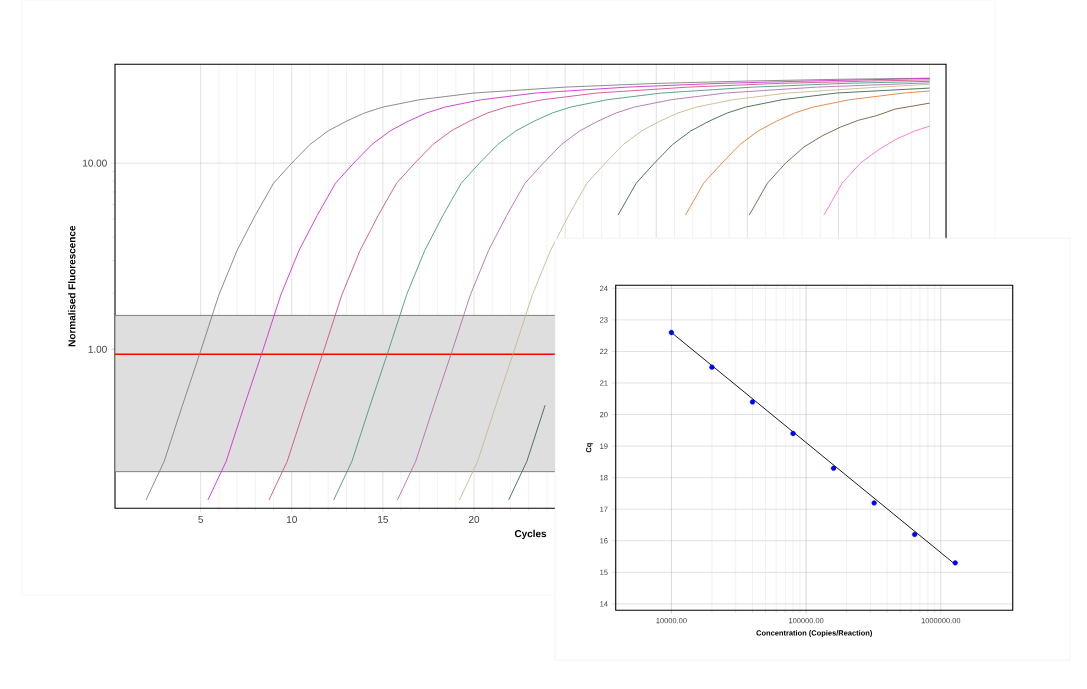  What do you see at coordinates (95, 163) in the screenshot?
I see `y-tick-label: 10.00` at bounding box center [95, 163].